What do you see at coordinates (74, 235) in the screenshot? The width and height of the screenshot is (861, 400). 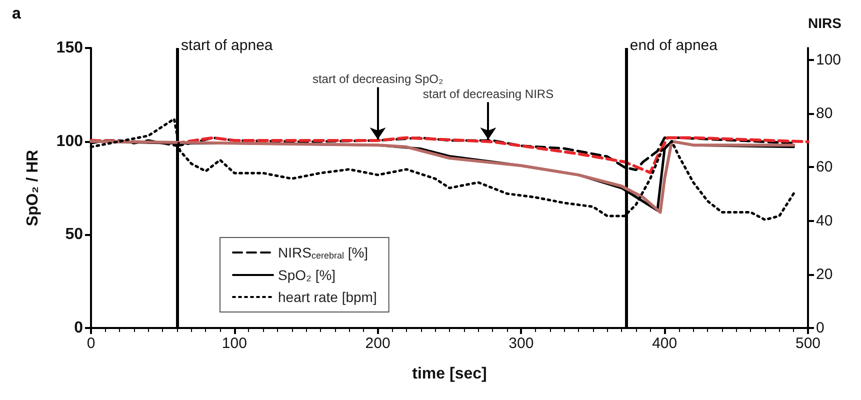 I see `y-tick-label: 50` at bounding box center [74, 235].